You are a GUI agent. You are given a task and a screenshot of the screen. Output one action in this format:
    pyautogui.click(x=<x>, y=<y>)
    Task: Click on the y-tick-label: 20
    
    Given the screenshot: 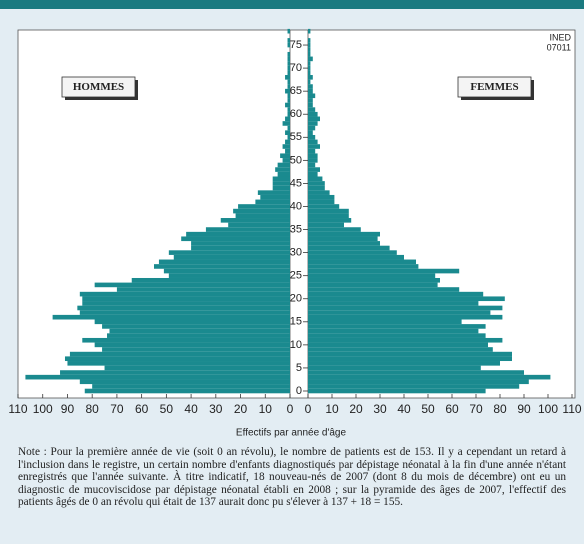 What is the action you would take?
    pyautogui.click(x=296, y=299)
    